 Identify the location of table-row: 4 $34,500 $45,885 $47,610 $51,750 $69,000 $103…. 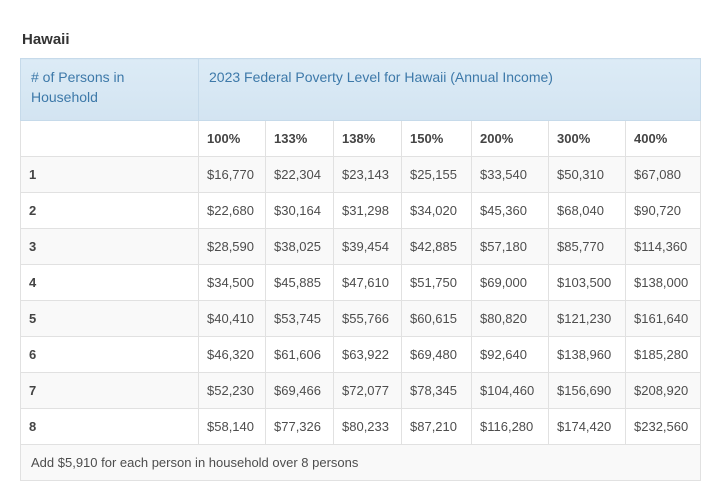
(361, 282).